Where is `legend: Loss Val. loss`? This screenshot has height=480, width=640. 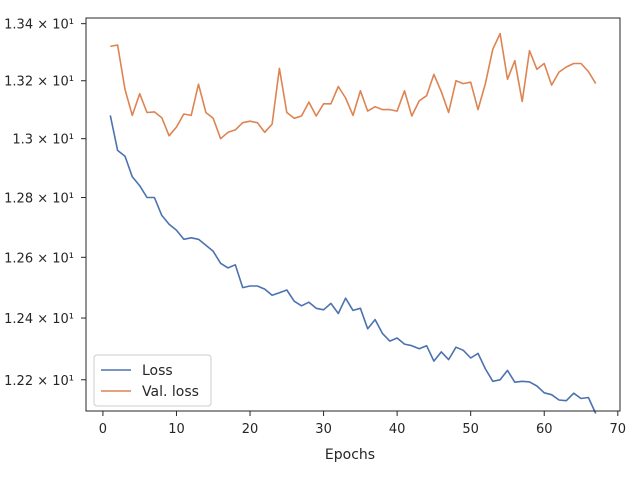 legend: Loss Val. loss is located at coordinates (152, 380).